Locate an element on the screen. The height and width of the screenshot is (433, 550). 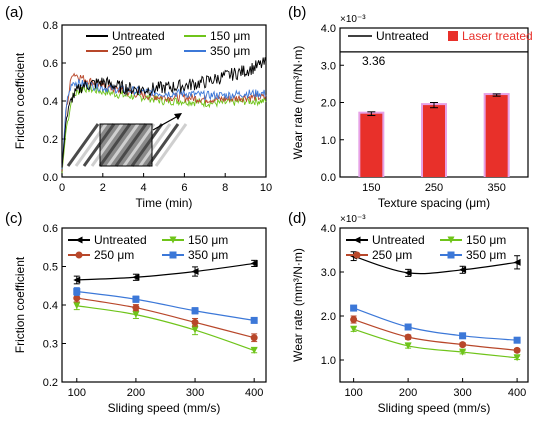
panel-c-legend-label: Untreated is located at coordinates (120, 240).